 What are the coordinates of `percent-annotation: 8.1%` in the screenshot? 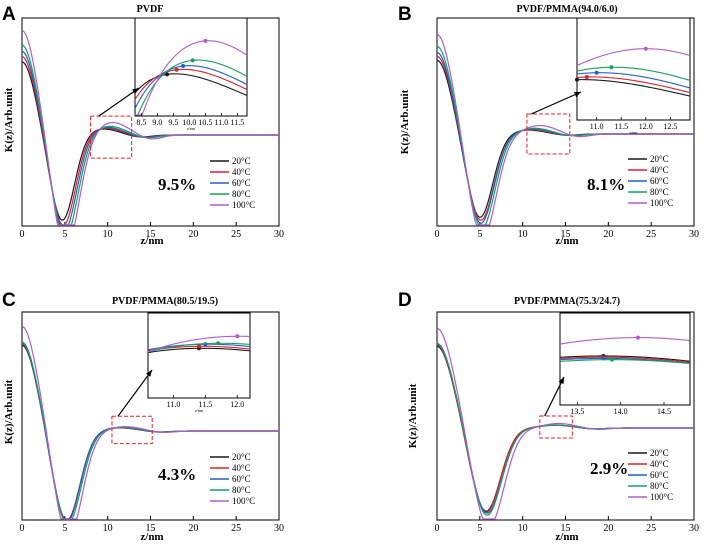 It's located at (606, 184).